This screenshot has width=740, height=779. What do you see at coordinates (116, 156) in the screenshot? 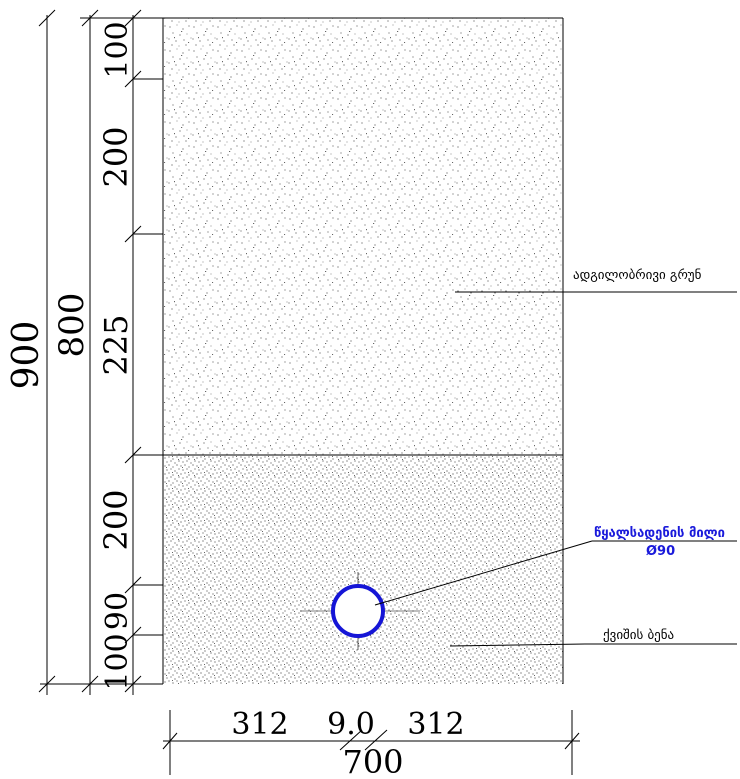
I see `dim-layer-upper-fill: 200` at bounding box center [116, 156].